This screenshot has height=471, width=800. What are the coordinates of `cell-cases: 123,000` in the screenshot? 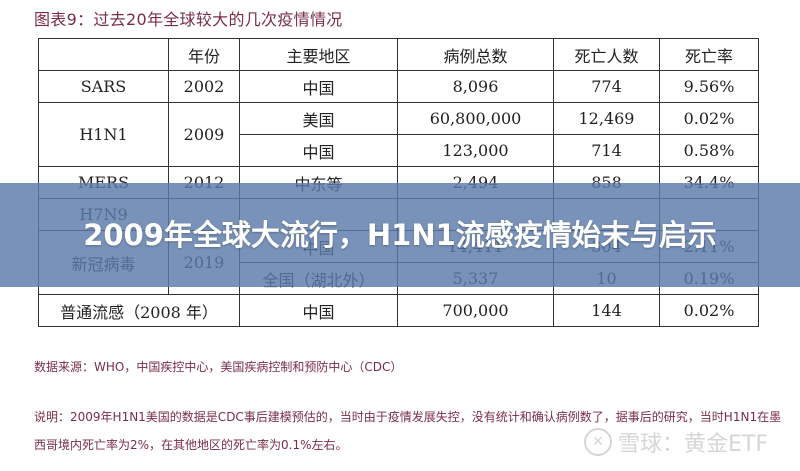 It's located at (475, 150).